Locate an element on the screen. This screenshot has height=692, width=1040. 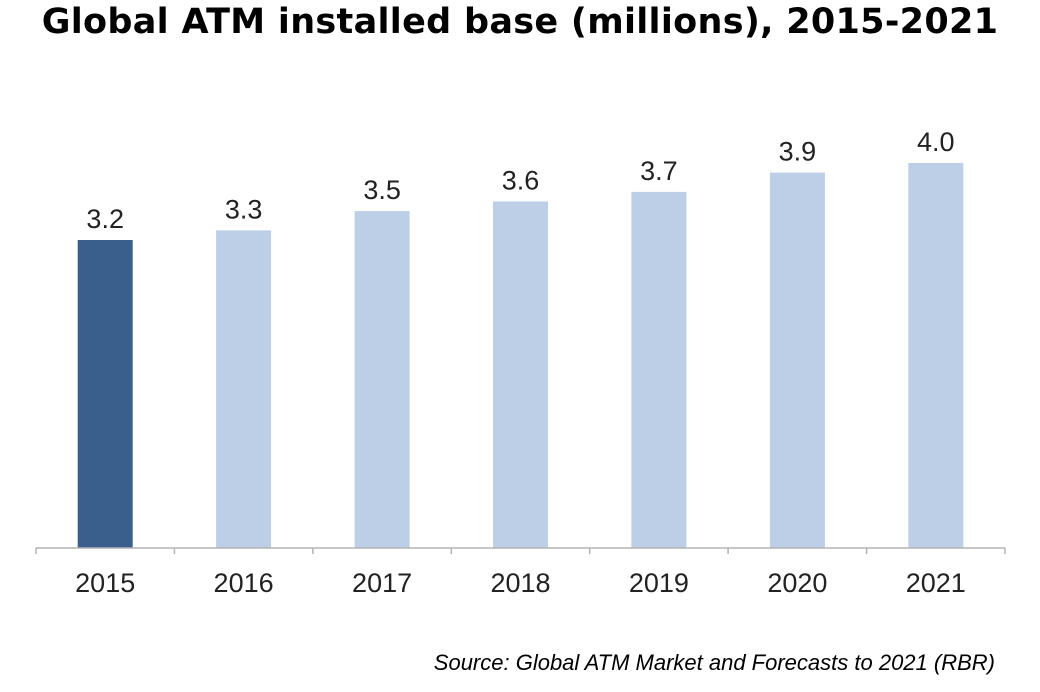
value-label-2015: 3.2 is located at coordinates (105, 219).